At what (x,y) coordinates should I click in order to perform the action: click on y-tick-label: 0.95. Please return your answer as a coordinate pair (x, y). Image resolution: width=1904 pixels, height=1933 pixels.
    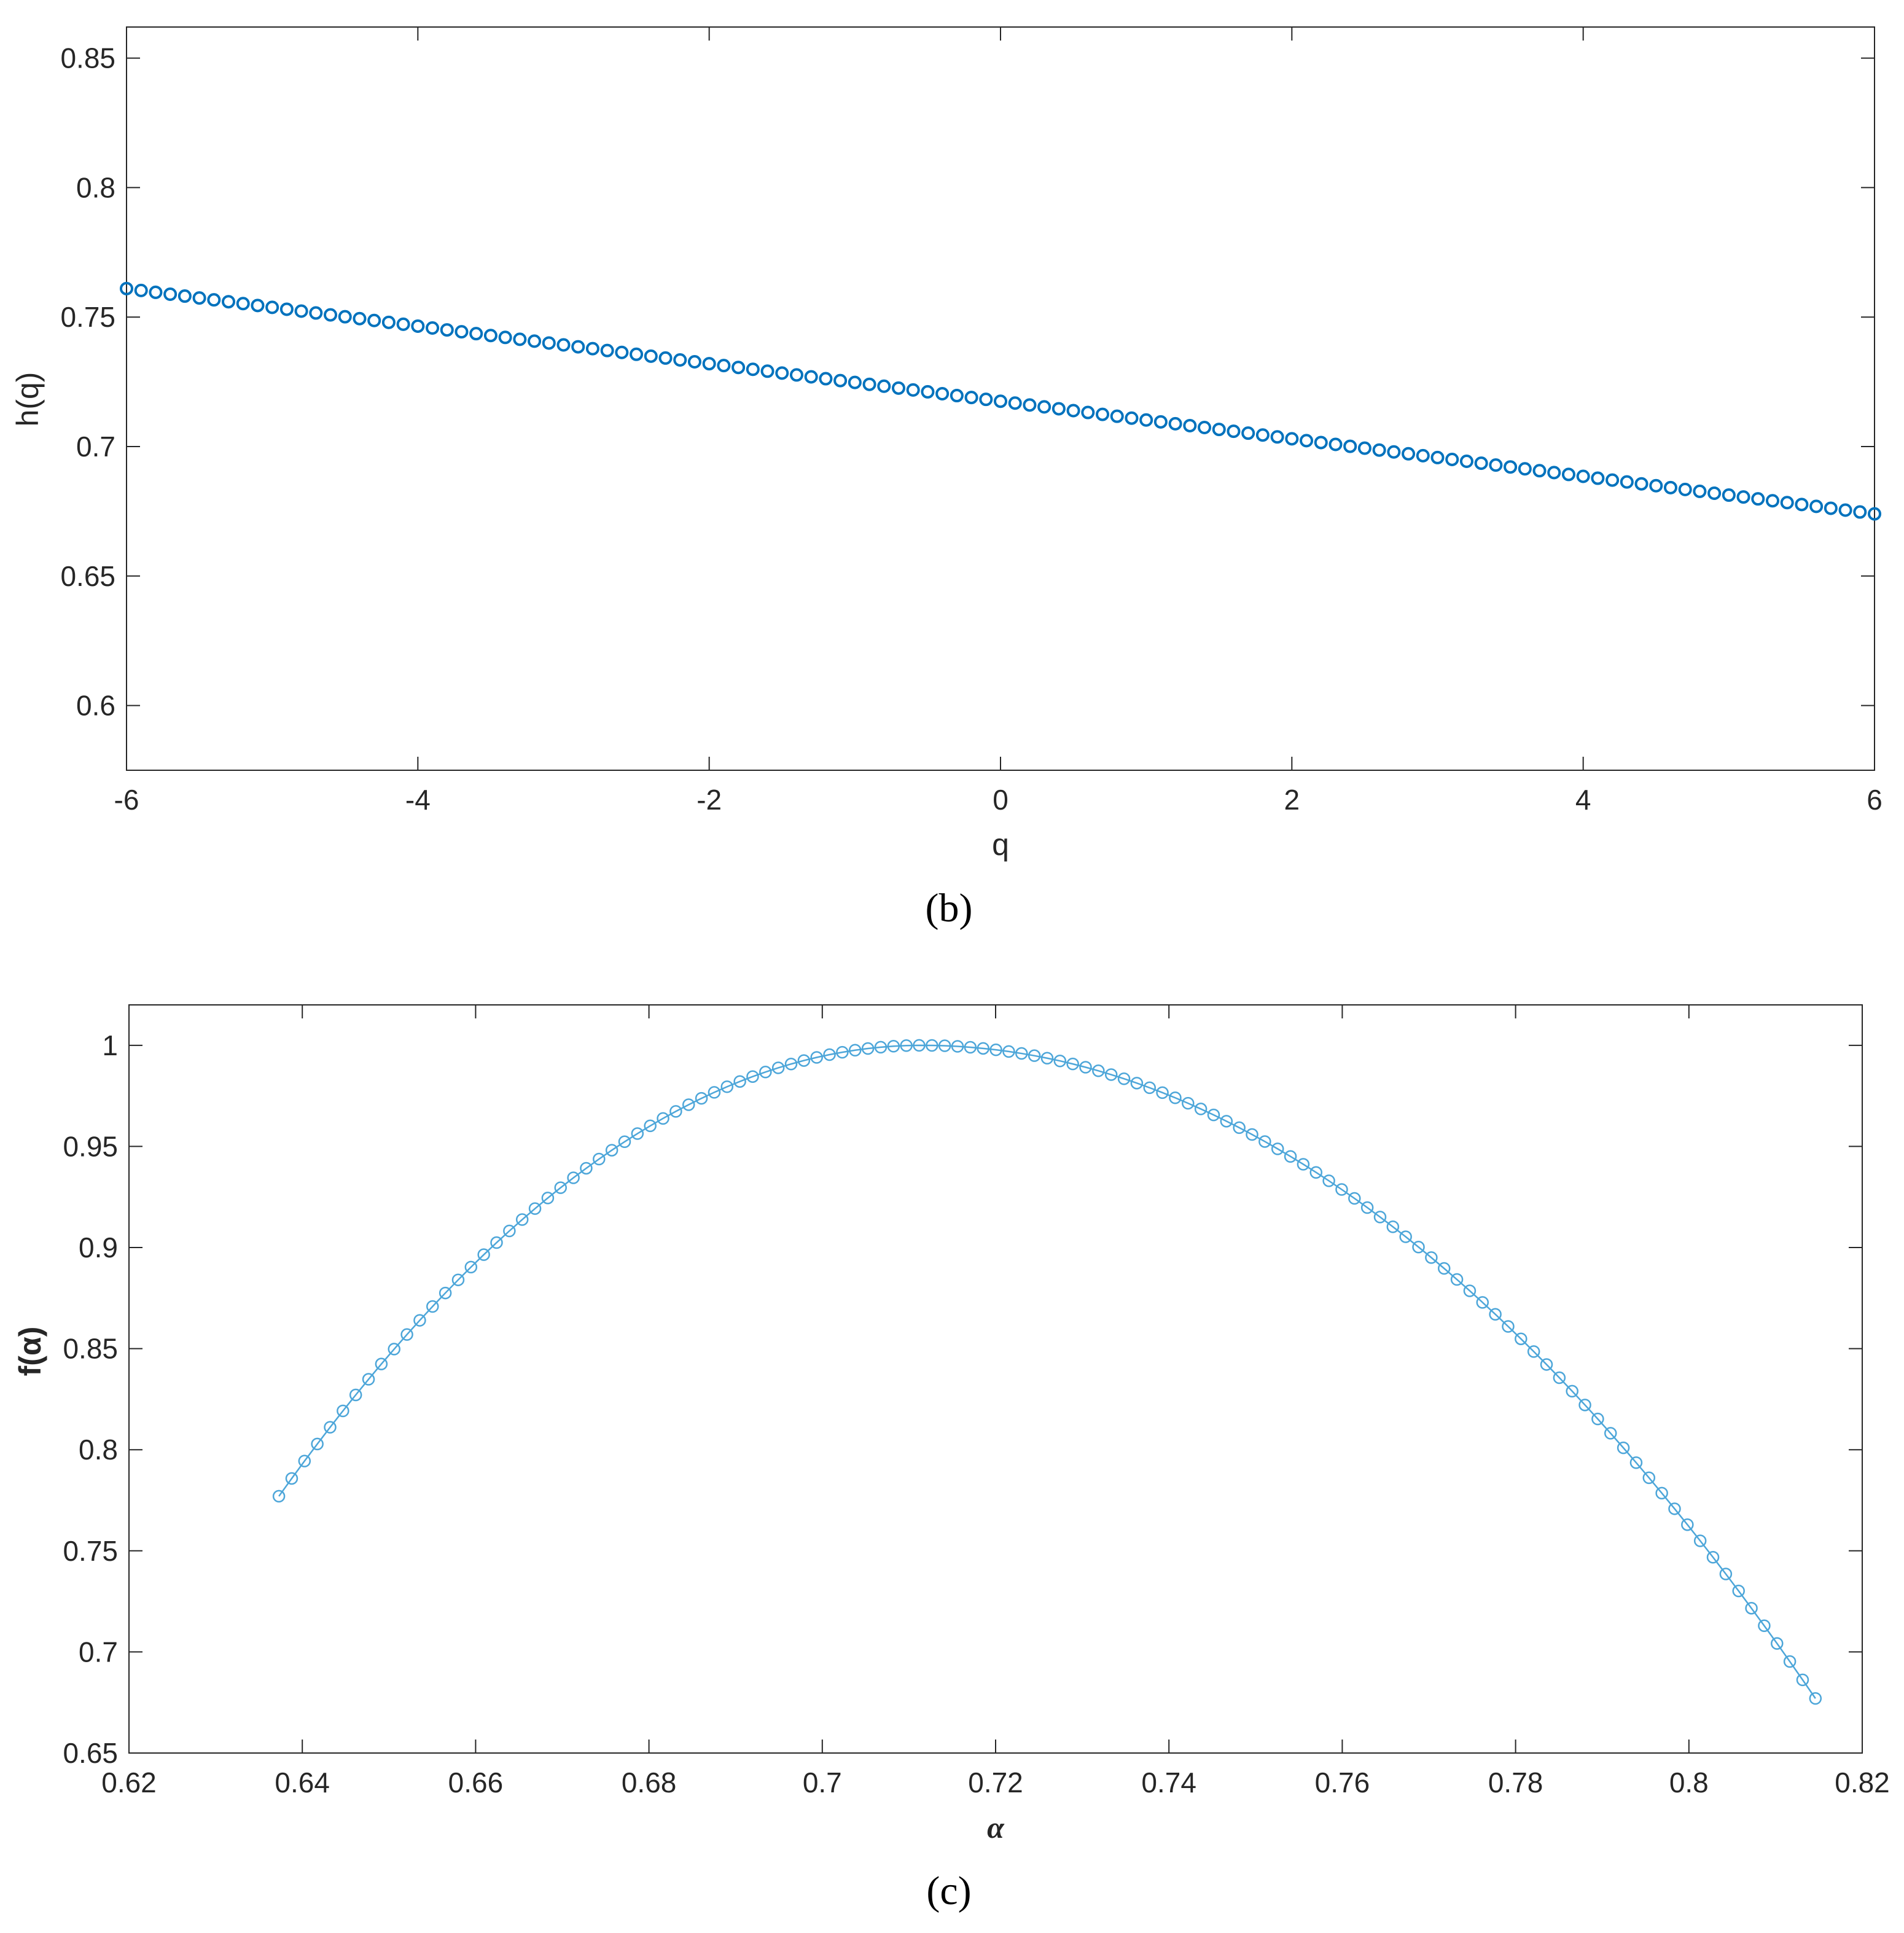
    Looking at the image, I should click on (90, 1146).